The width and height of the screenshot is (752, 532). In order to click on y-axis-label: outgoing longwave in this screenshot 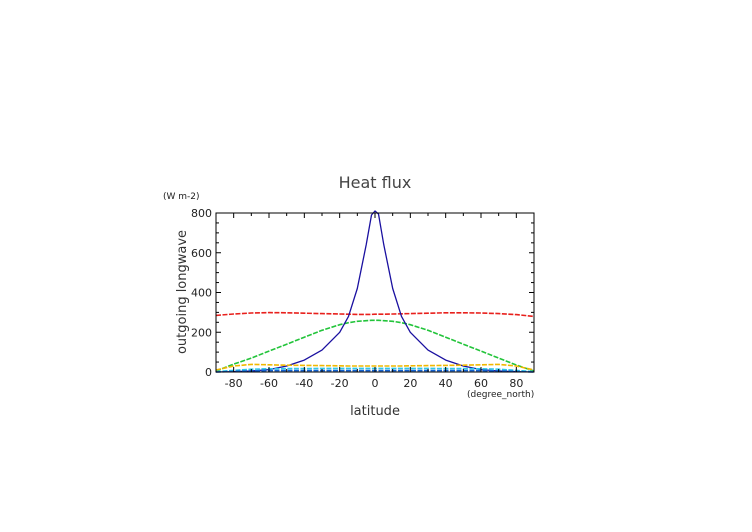, I will do `click(182, 292)`.